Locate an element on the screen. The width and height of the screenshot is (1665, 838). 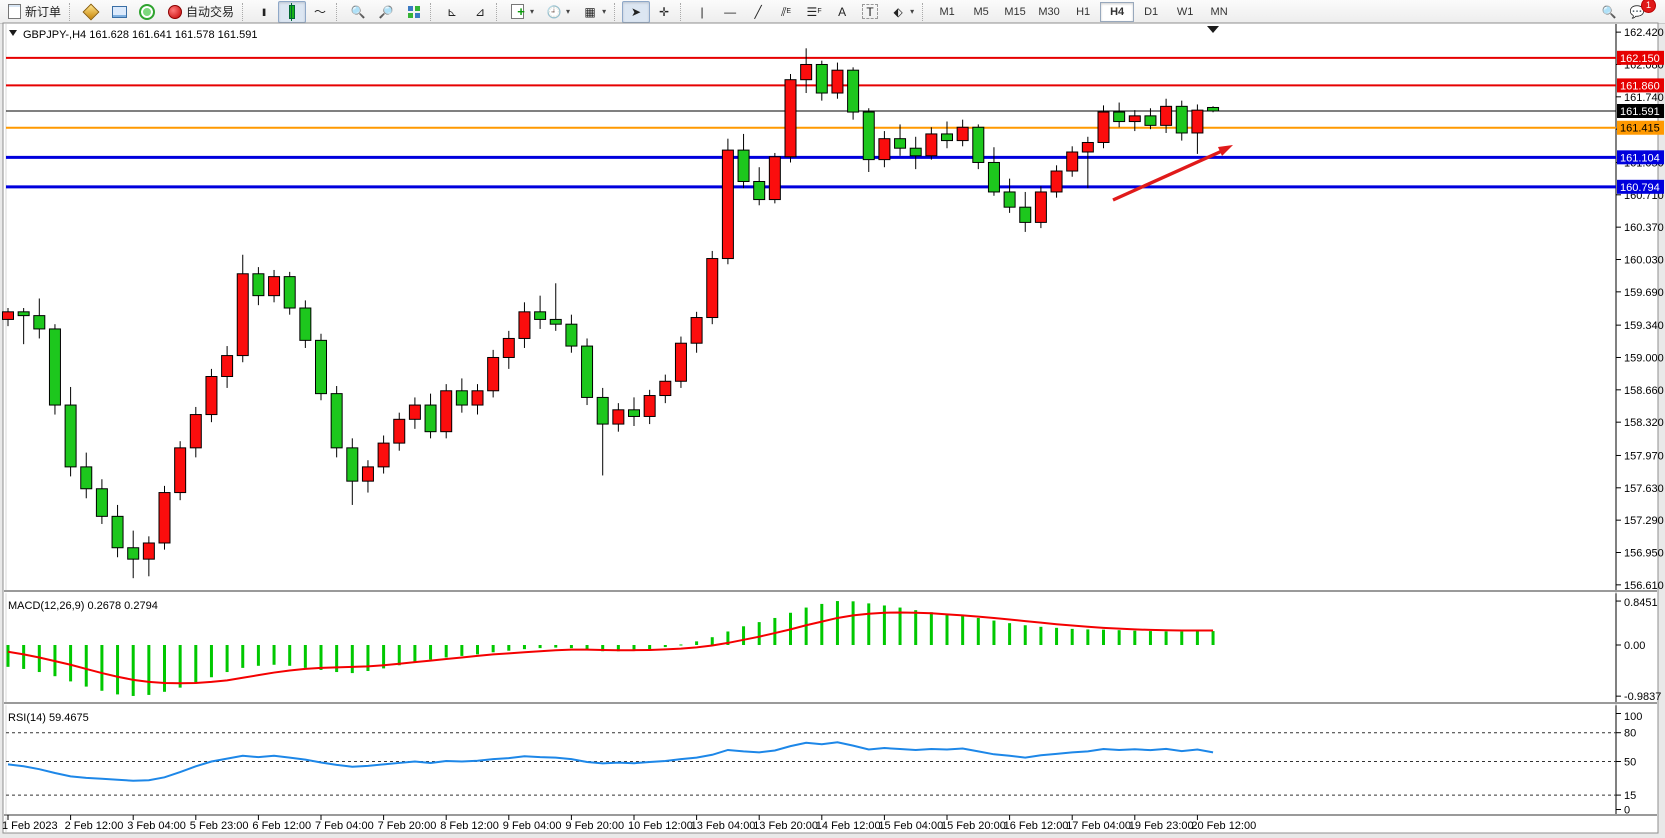
price-badge-161.104 is located at coordinates (1640, 157).